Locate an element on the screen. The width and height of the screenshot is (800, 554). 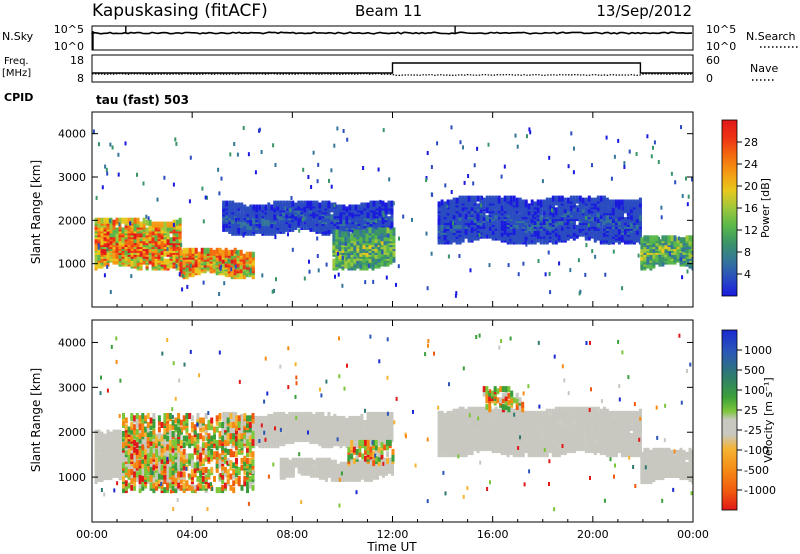
station-title: Kapuskasing (fitACF) is located at coordinates (180, 11).